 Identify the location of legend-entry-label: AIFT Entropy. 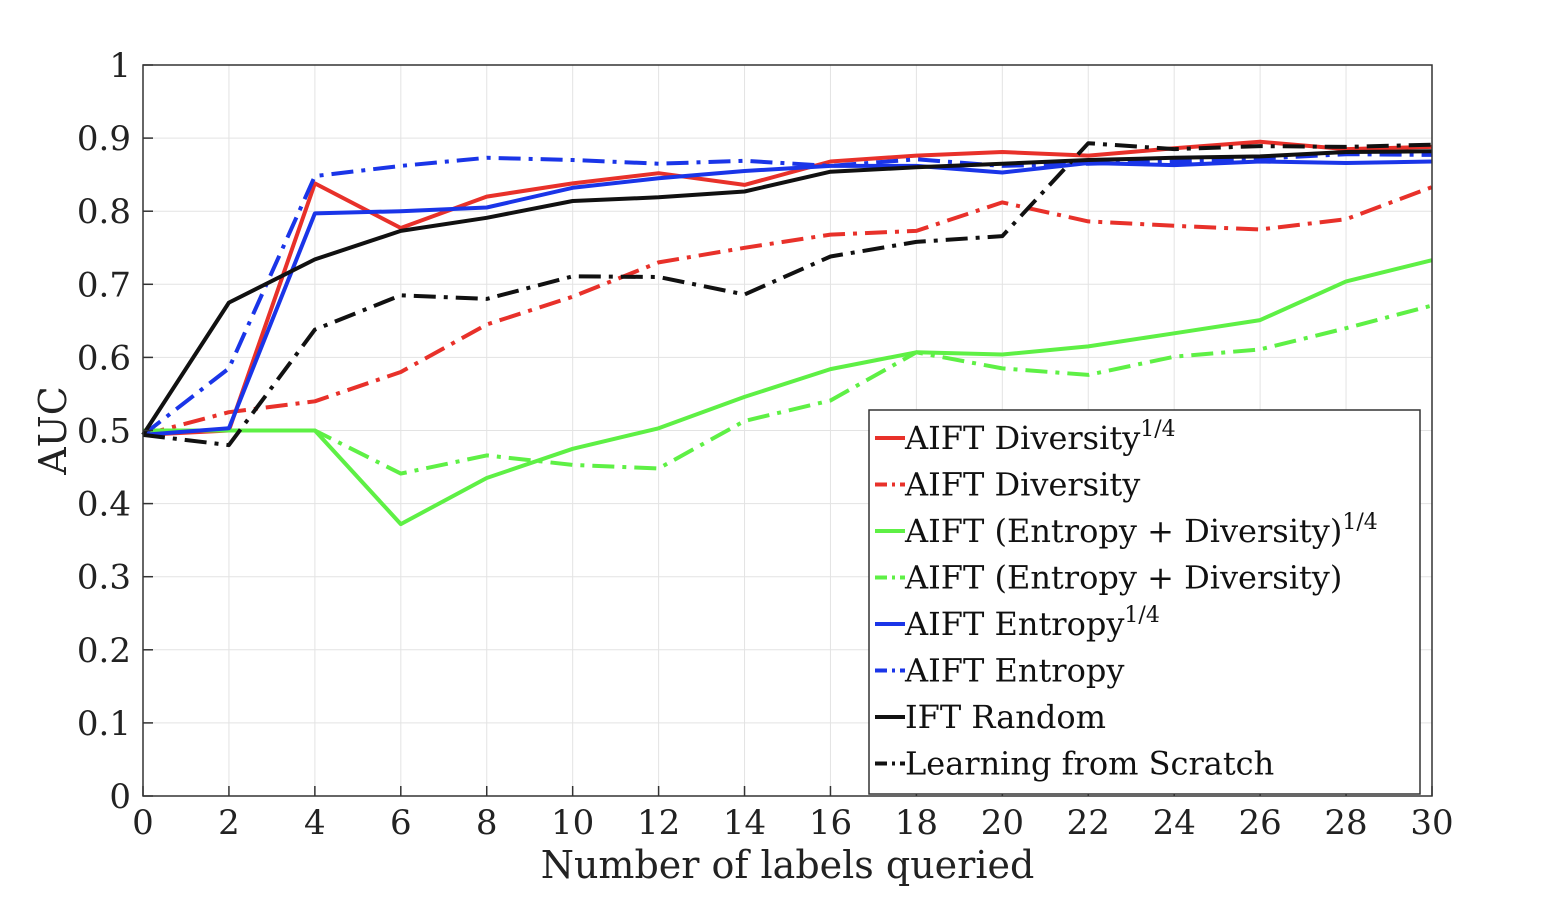
(1014, 671).